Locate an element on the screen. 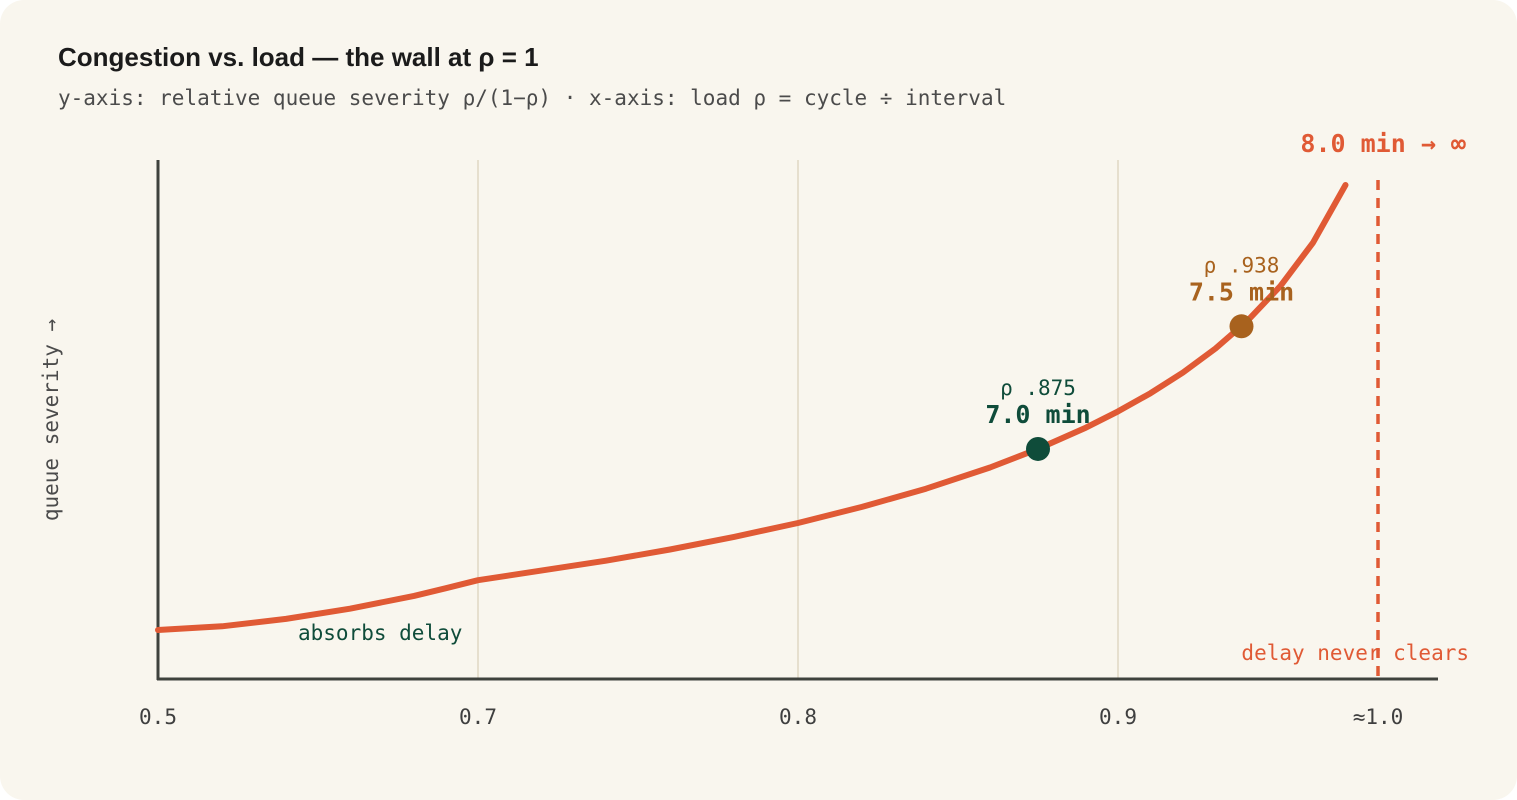 The width and height of the screenshot is (1517, 800). x-tick-label: ≈1.0 is located at coordinates (1378, 717).